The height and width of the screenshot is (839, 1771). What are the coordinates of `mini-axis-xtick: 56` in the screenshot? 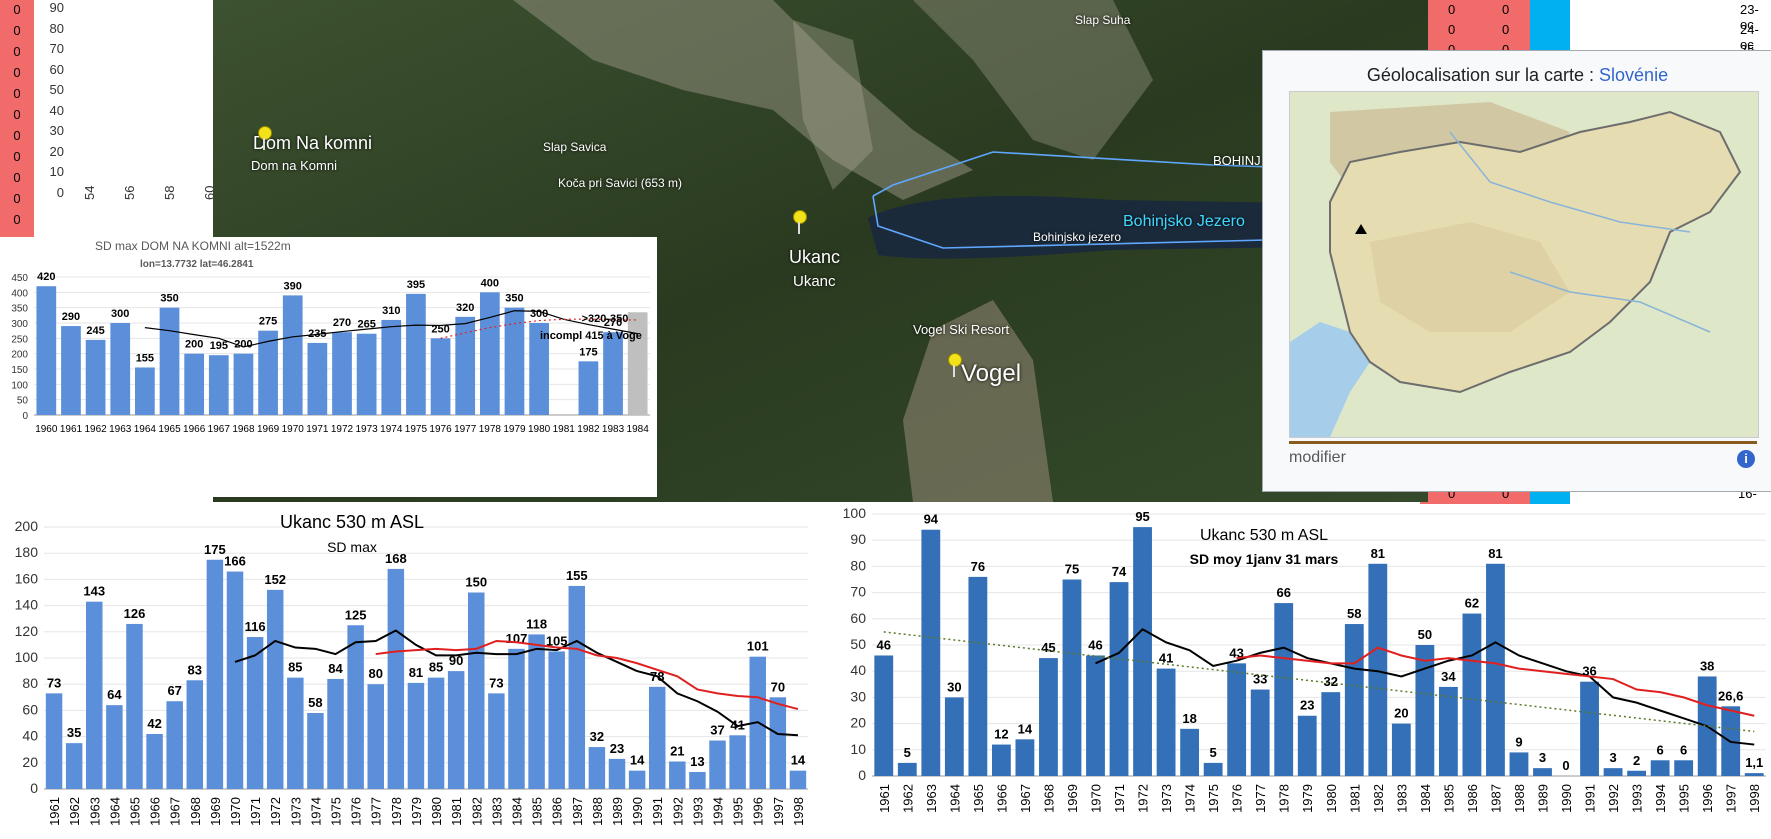 It's located at (129, 192).